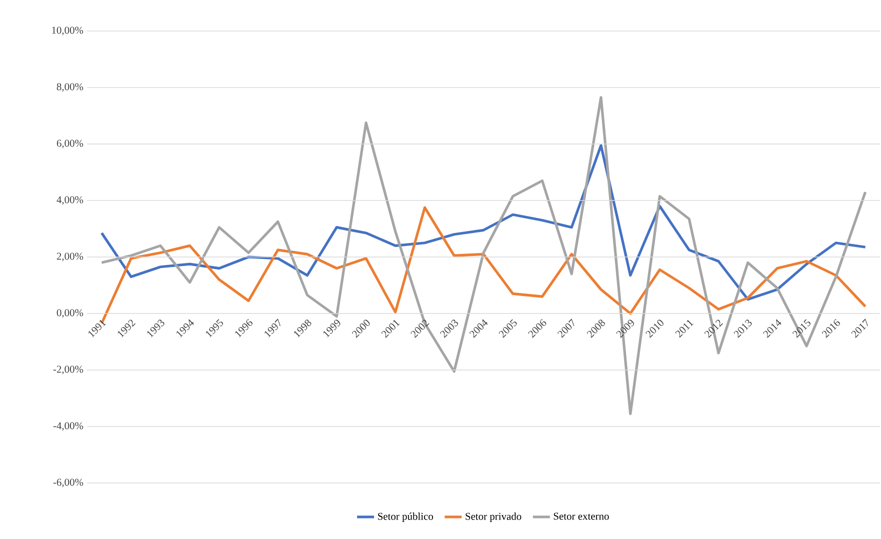 The image size is (881, 539). I want to click on x-tick-label: 1991, so click(97, 329).